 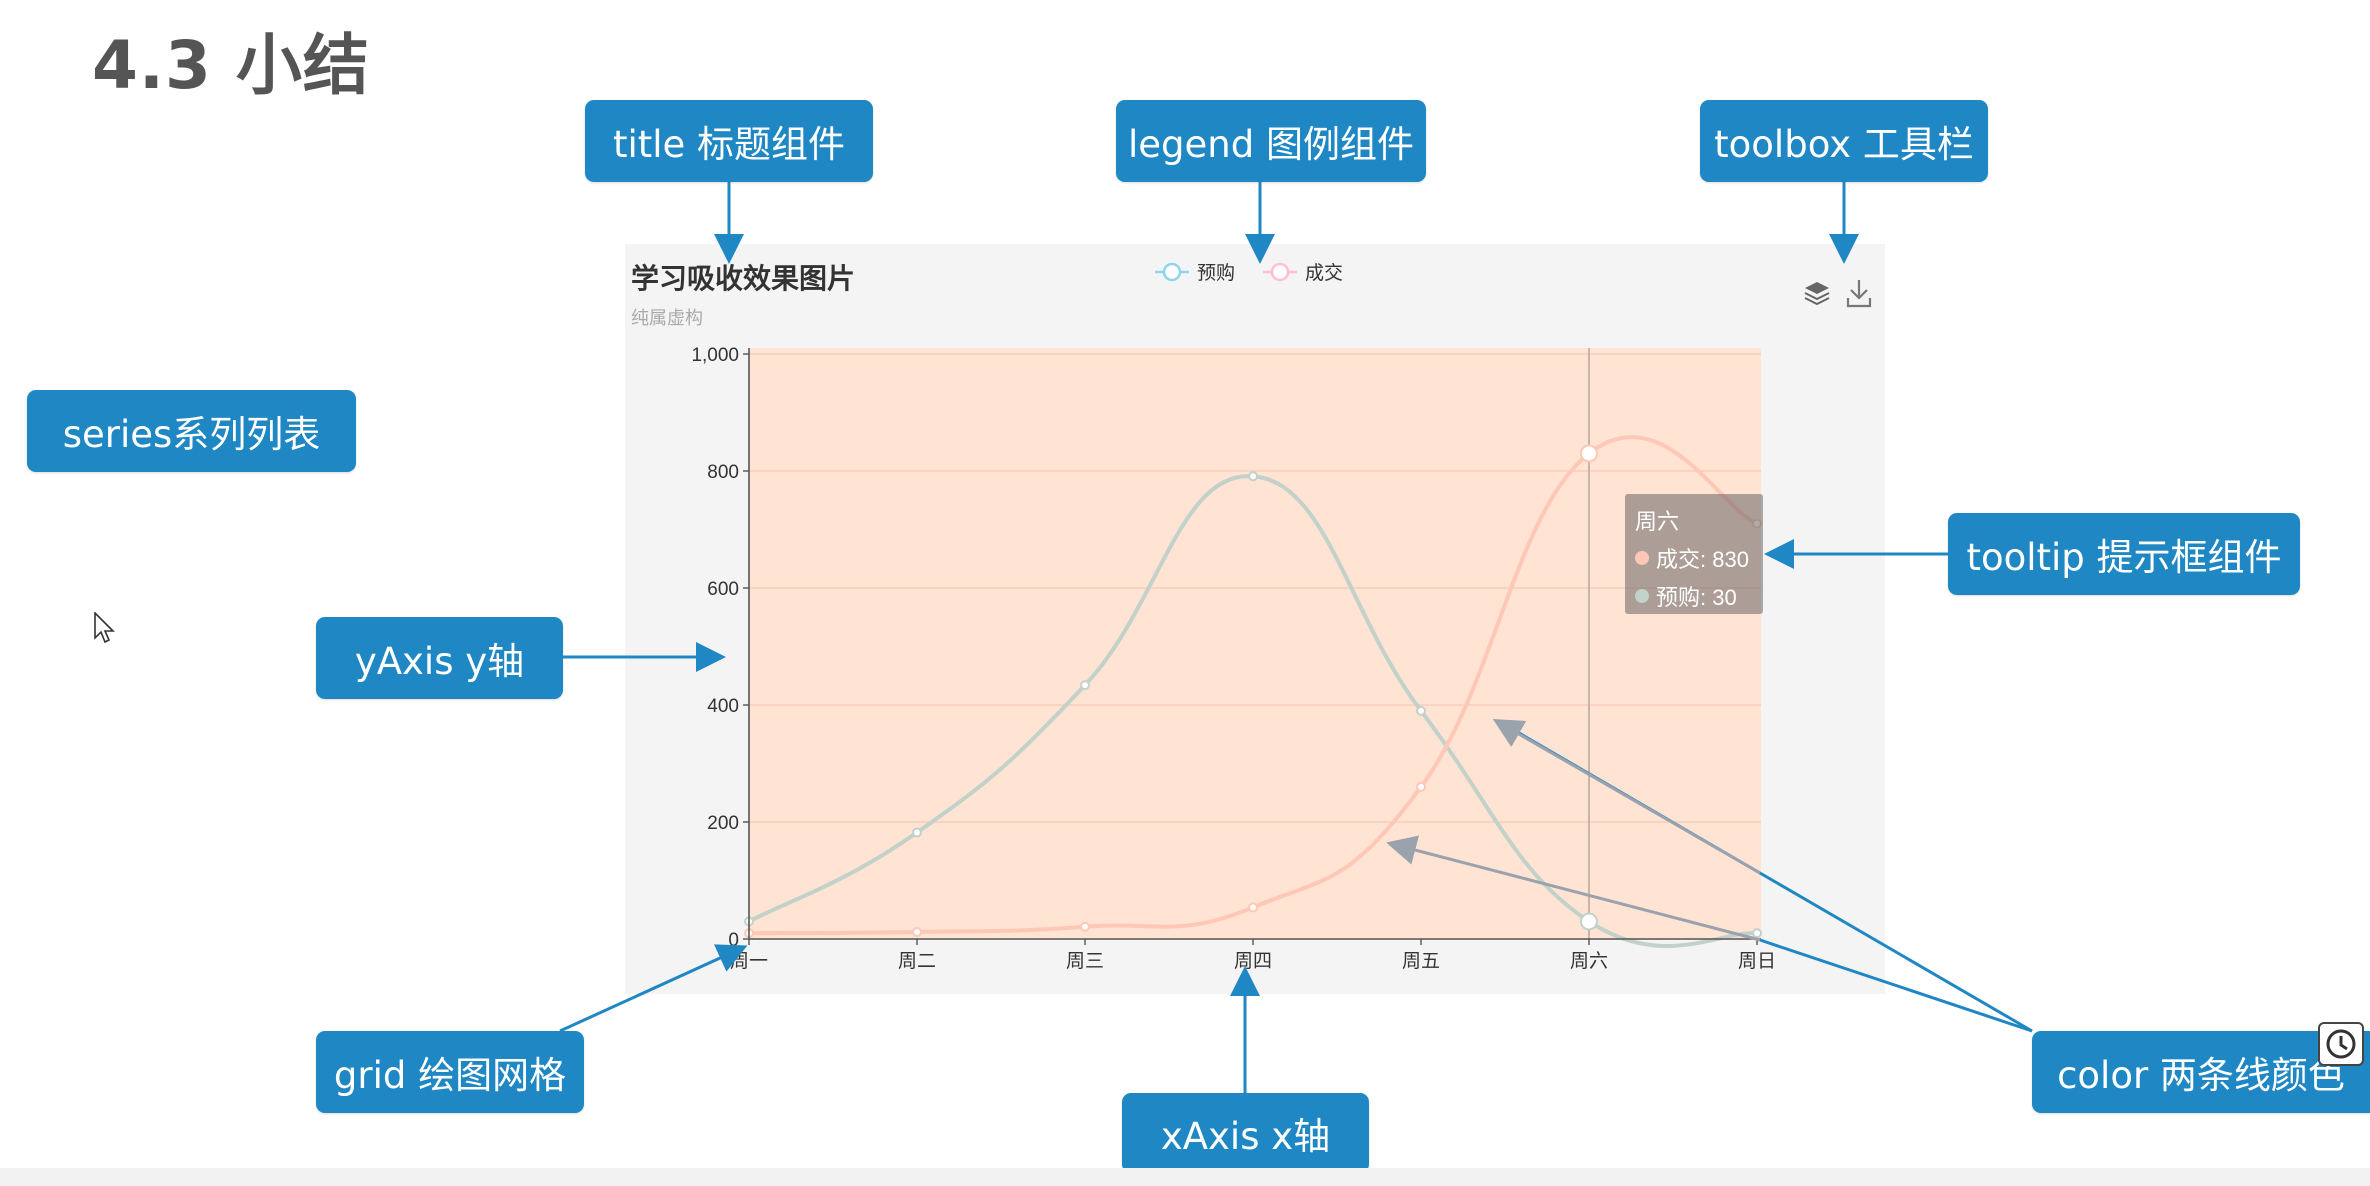 I want to click on y-tick-label: 0, so click(x=733, y=940).